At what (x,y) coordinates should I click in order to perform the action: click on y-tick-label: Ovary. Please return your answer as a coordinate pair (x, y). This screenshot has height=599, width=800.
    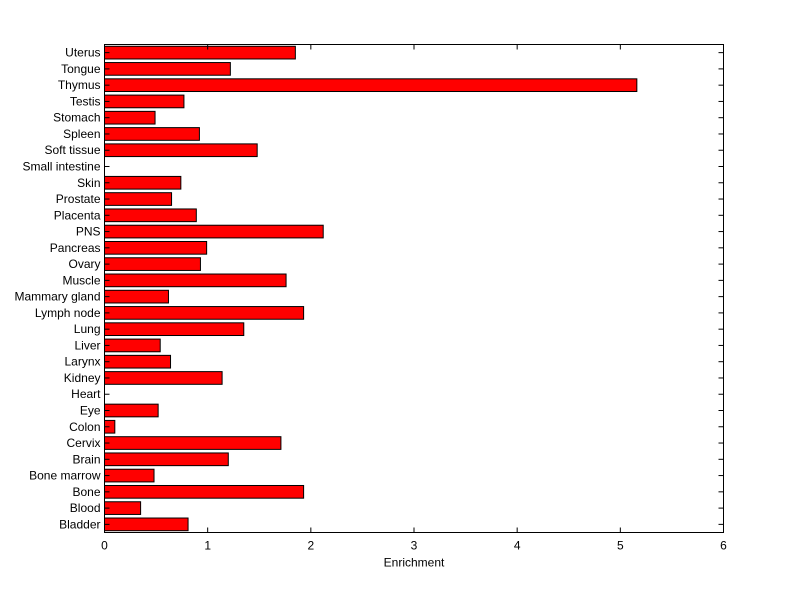
    Looking at the image, I should click on (84, 264).